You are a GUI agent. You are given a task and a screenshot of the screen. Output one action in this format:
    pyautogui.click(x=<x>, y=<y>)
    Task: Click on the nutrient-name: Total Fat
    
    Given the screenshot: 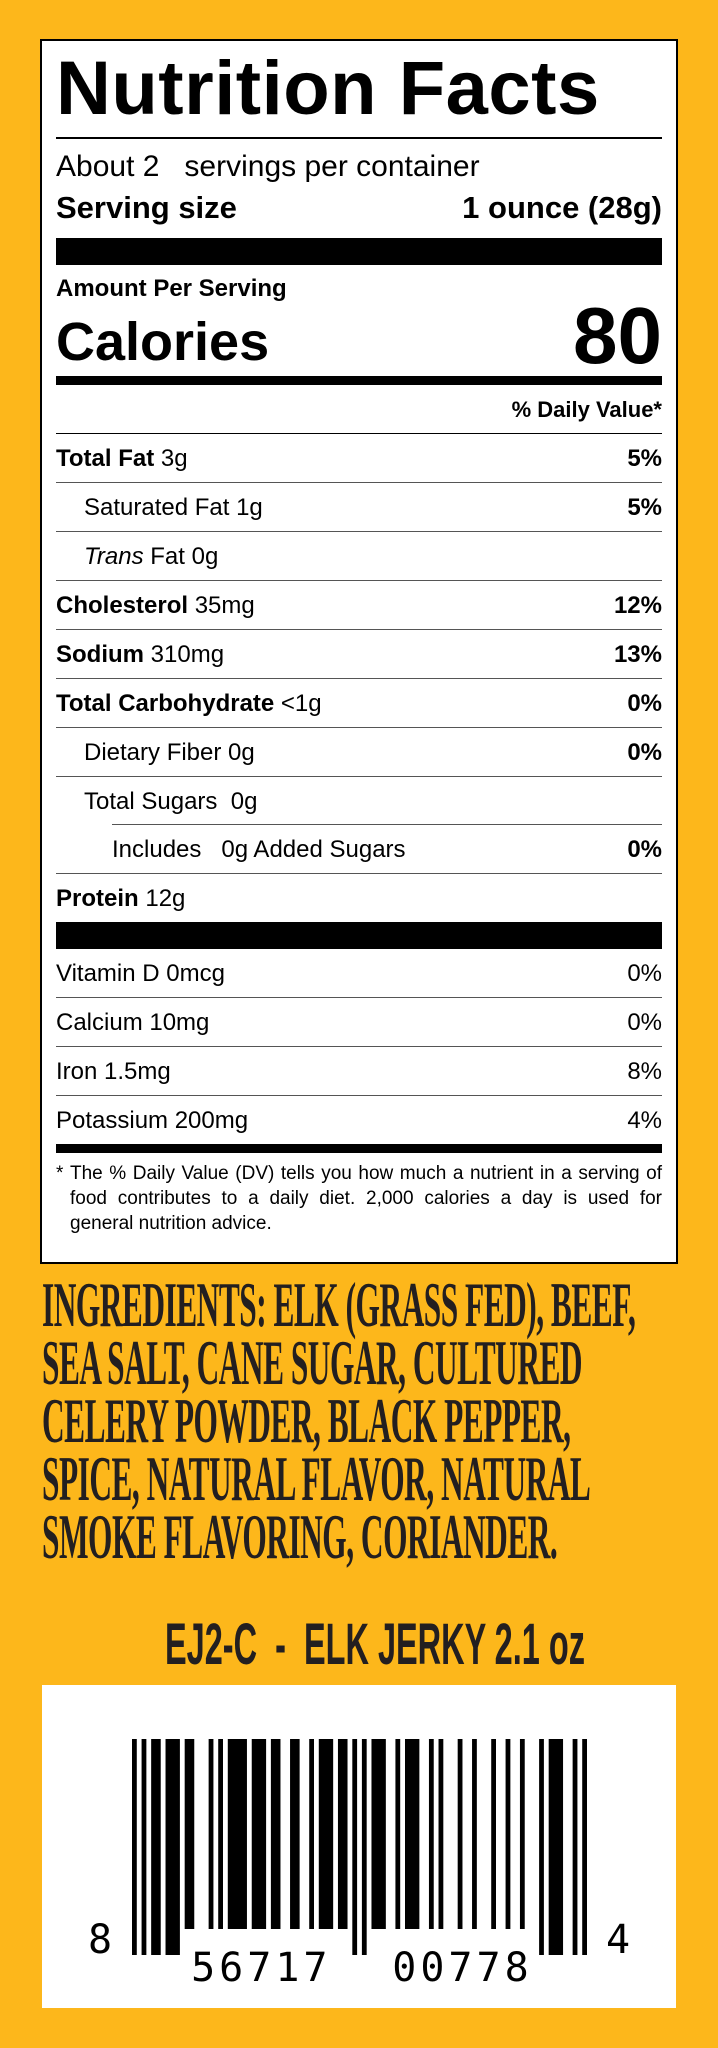 What is the action you would take?
    pyautogui.click(x=105, y=458)
    